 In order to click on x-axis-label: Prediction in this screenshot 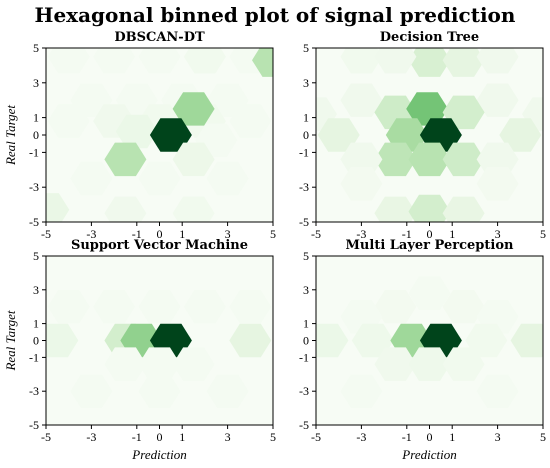, I will do `click(428, 454)`.